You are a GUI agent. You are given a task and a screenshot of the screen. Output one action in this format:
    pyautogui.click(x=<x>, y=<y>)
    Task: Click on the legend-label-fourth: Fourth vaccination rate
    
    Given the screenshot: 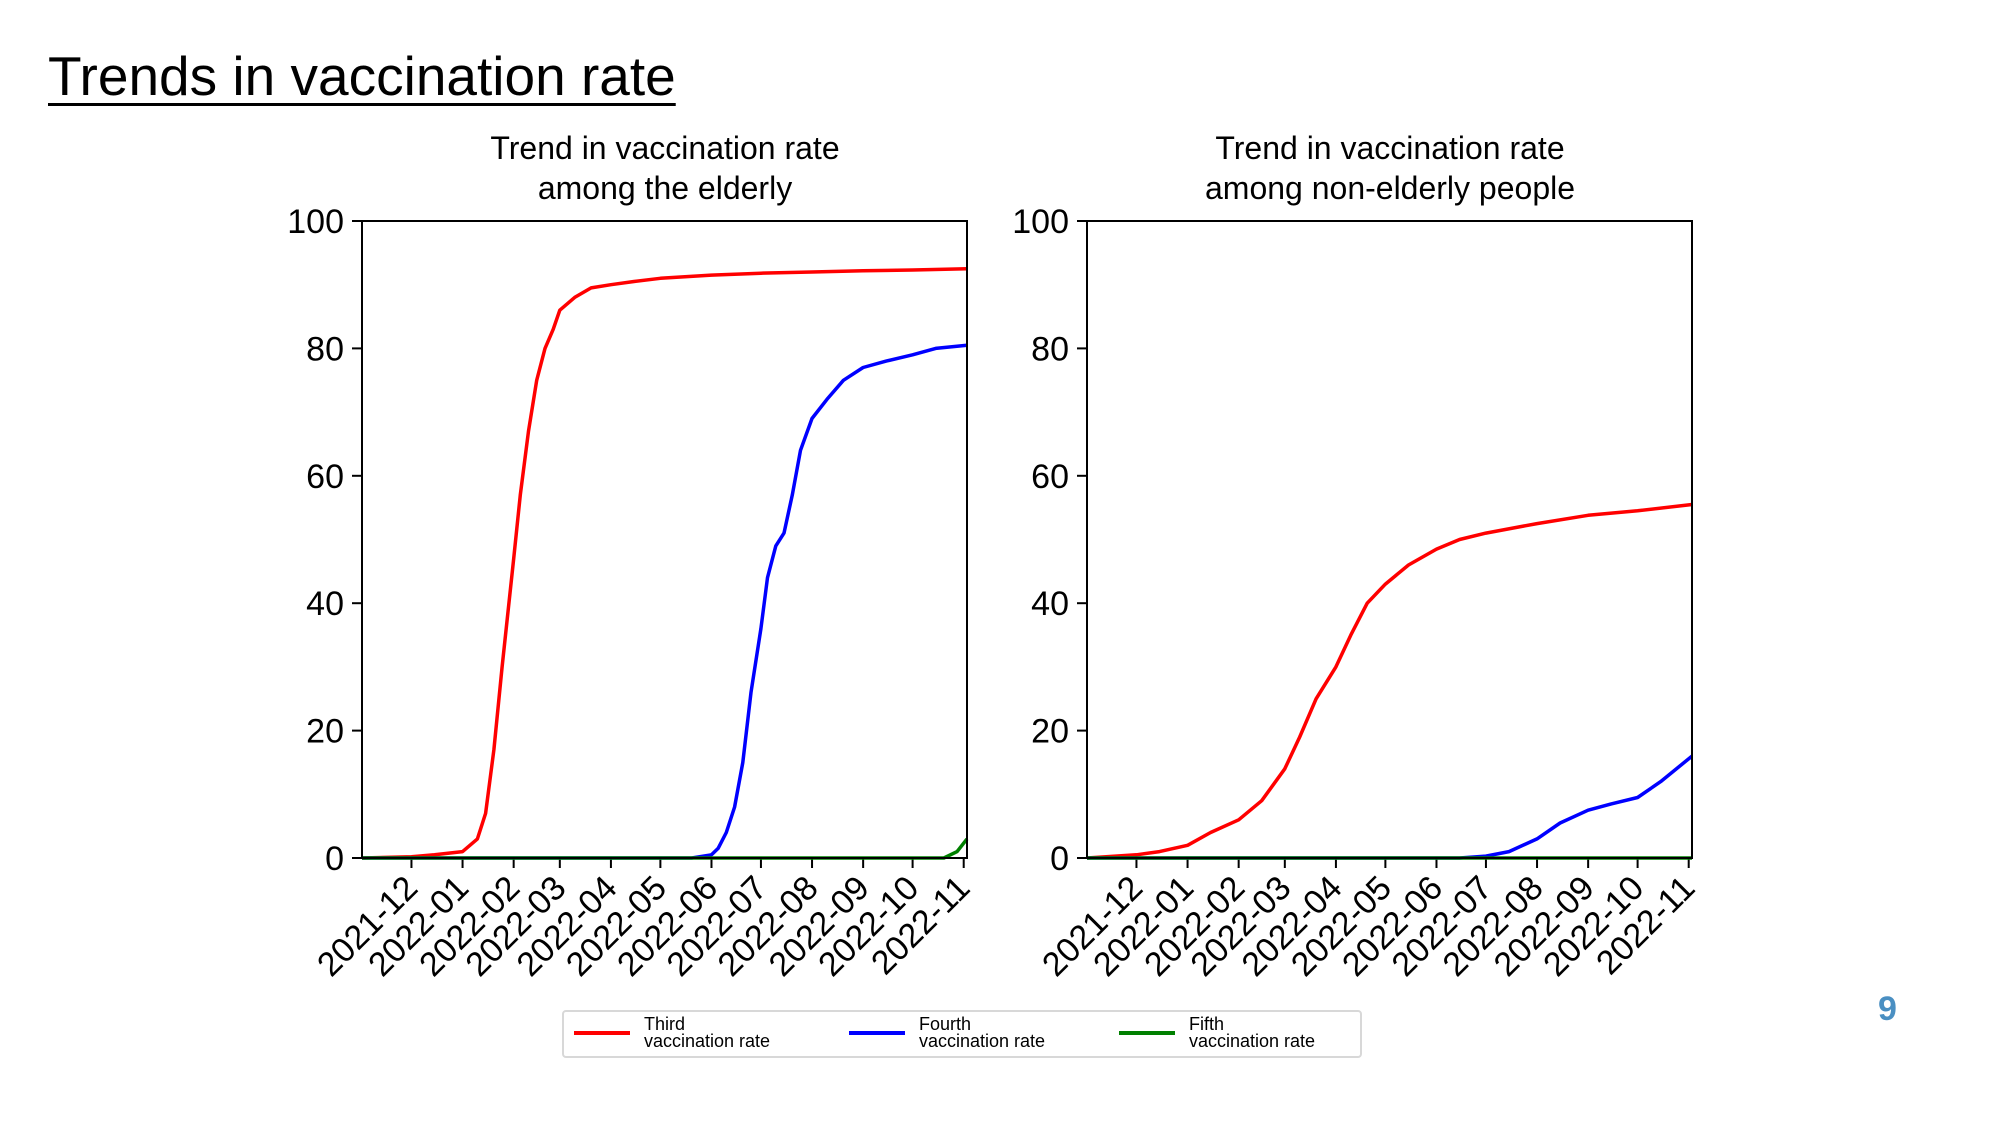 What is the action you would take?
    pyautogui.click(x=982, y=1032)
    